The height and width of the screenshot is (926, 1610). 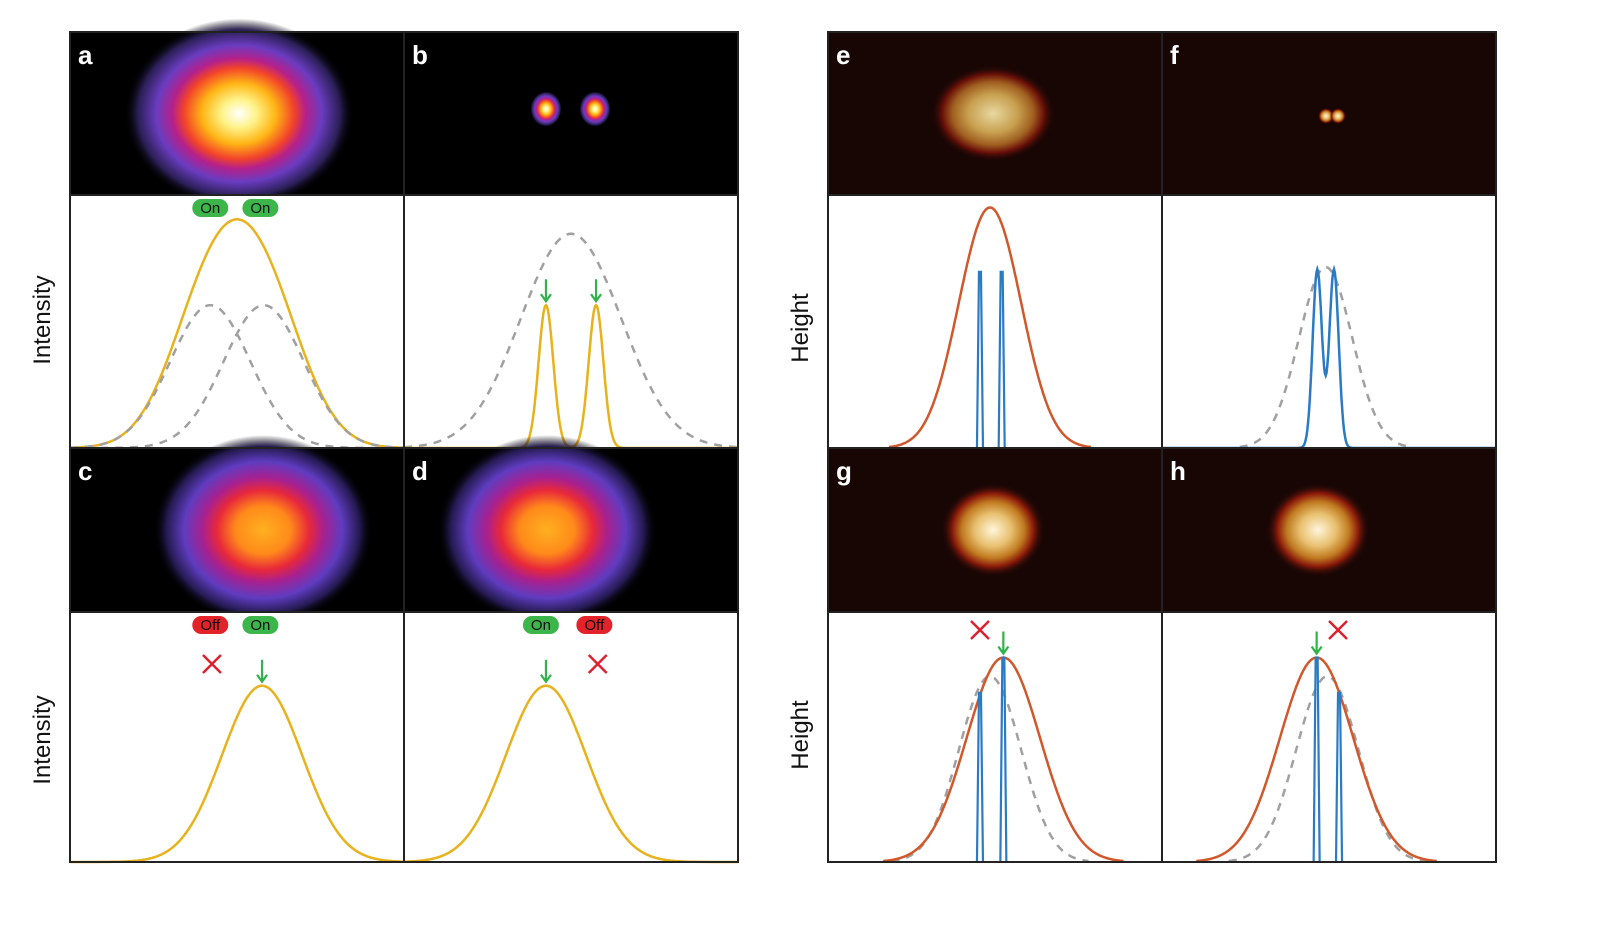 I want to click on panel-letter: b, so click(x=420, y=55).